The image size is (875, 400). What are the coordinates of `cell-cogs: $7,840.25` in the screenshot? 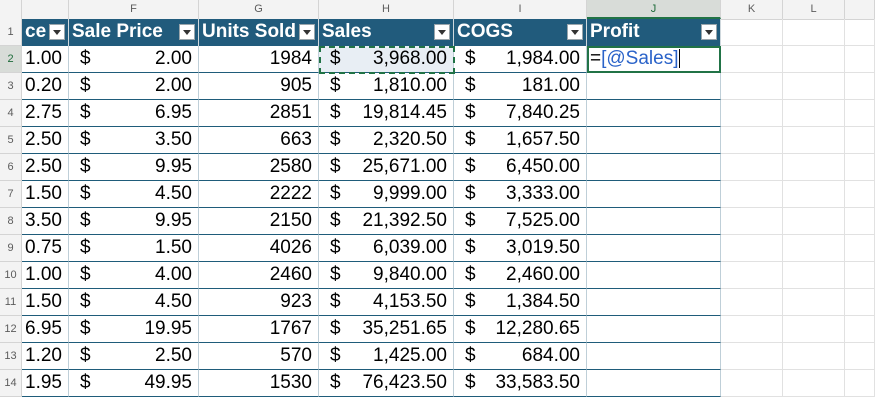 It's located at (520, 113).